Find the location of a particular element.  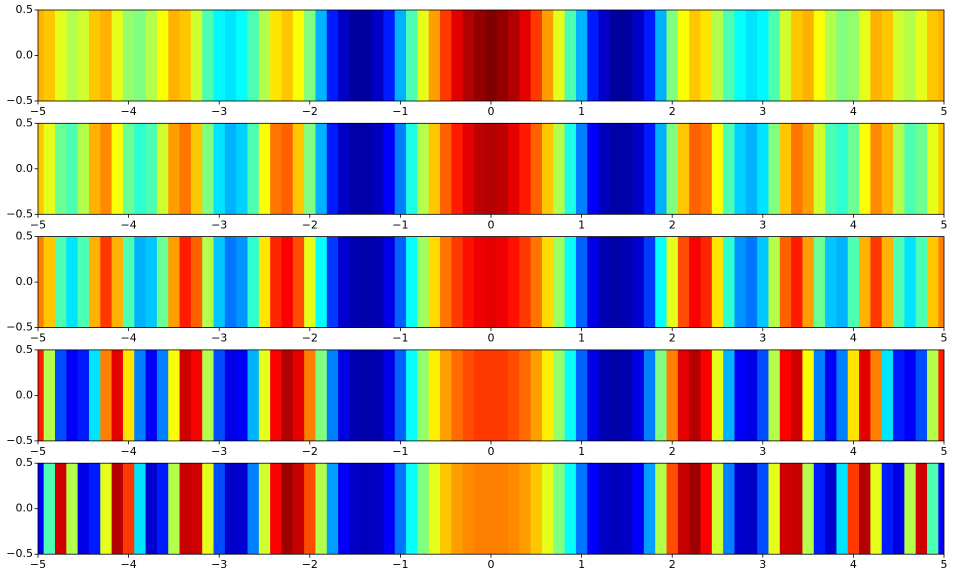

x-tick-label: 5 is located at coordinates (944, 564).